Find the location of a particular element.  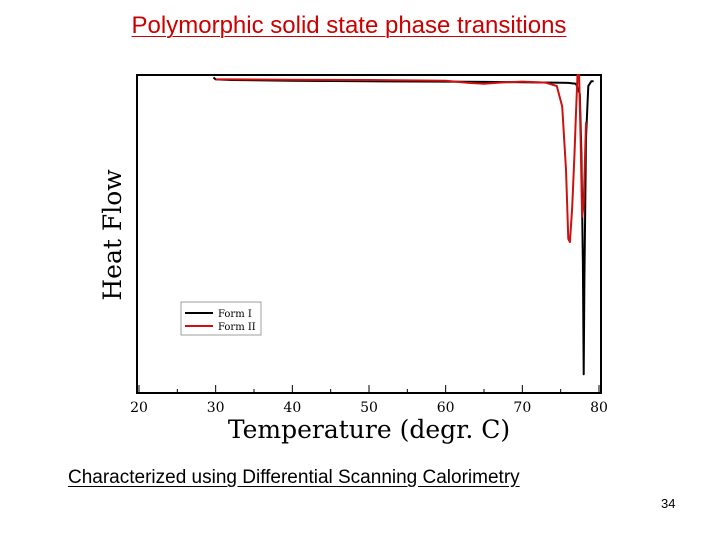

x-tick-label-20: 20 is located at coordinates (139, 408).